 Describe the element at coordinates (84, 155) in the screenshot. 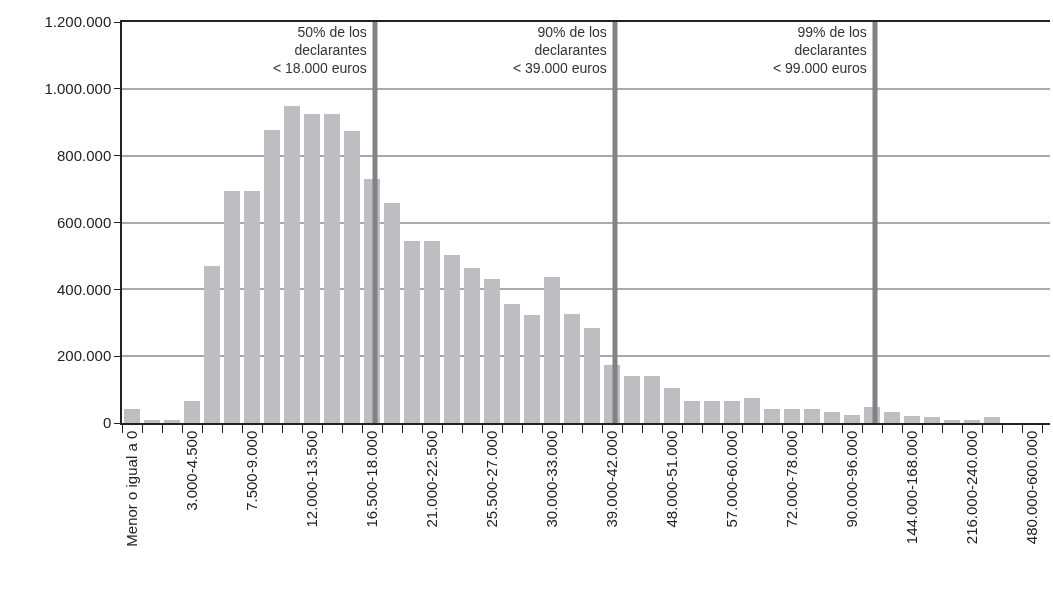

I see `y-tick-label: 800.000` at that location.